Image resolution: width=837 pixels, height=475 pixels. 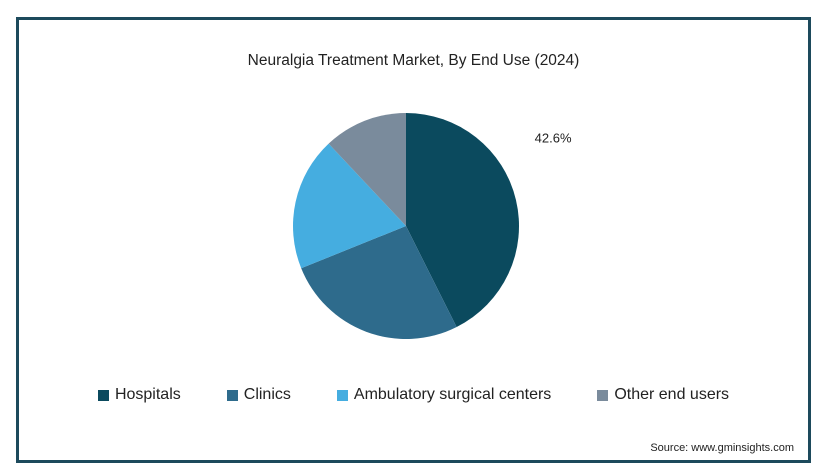 I want to click on pie-slice-other-end-users, so click(x=367, y=169).